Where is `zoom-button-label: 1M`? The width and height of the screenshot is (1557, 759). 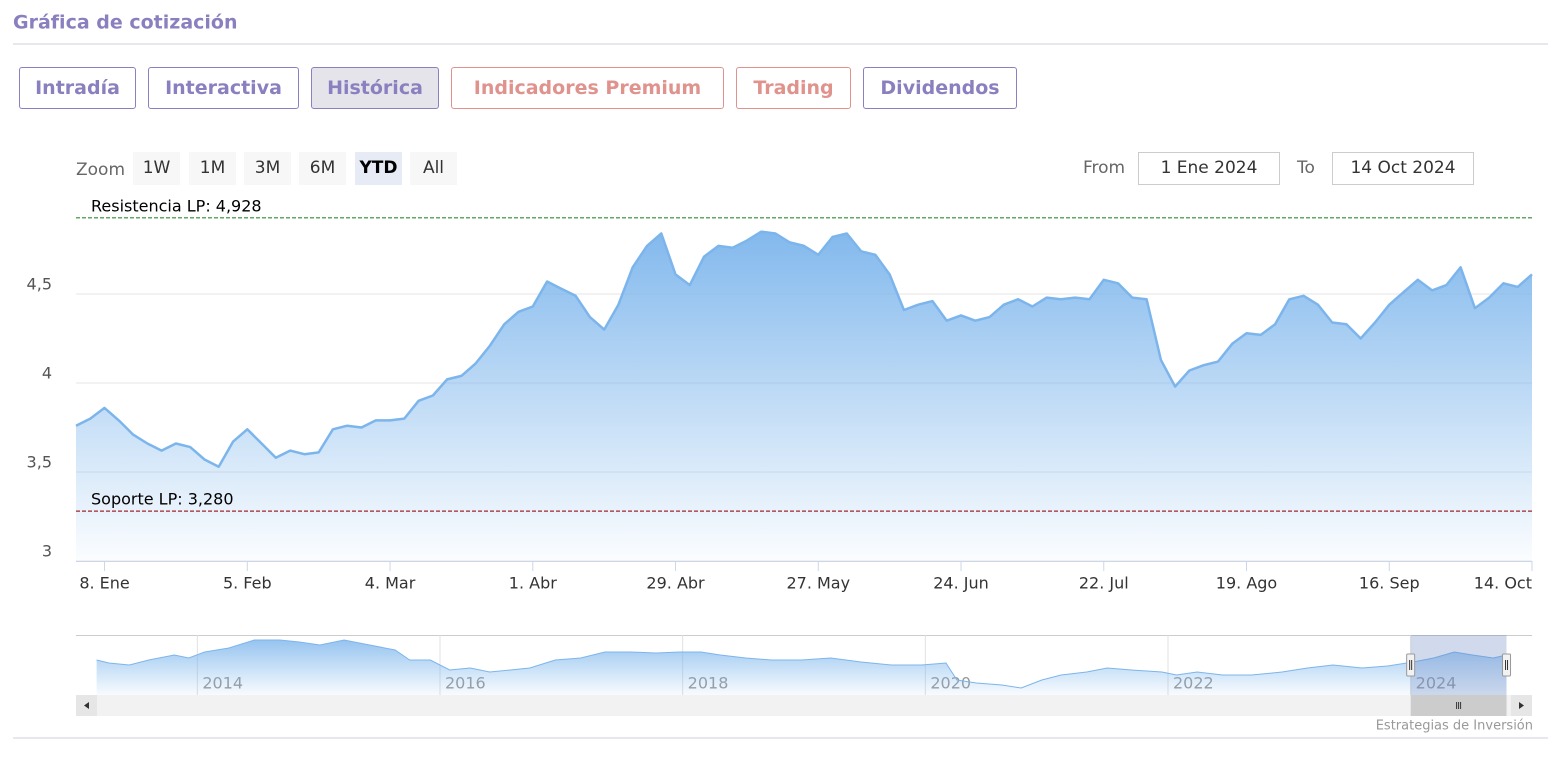 zoom-button-label: 1M is located at coordinates (212, 168).